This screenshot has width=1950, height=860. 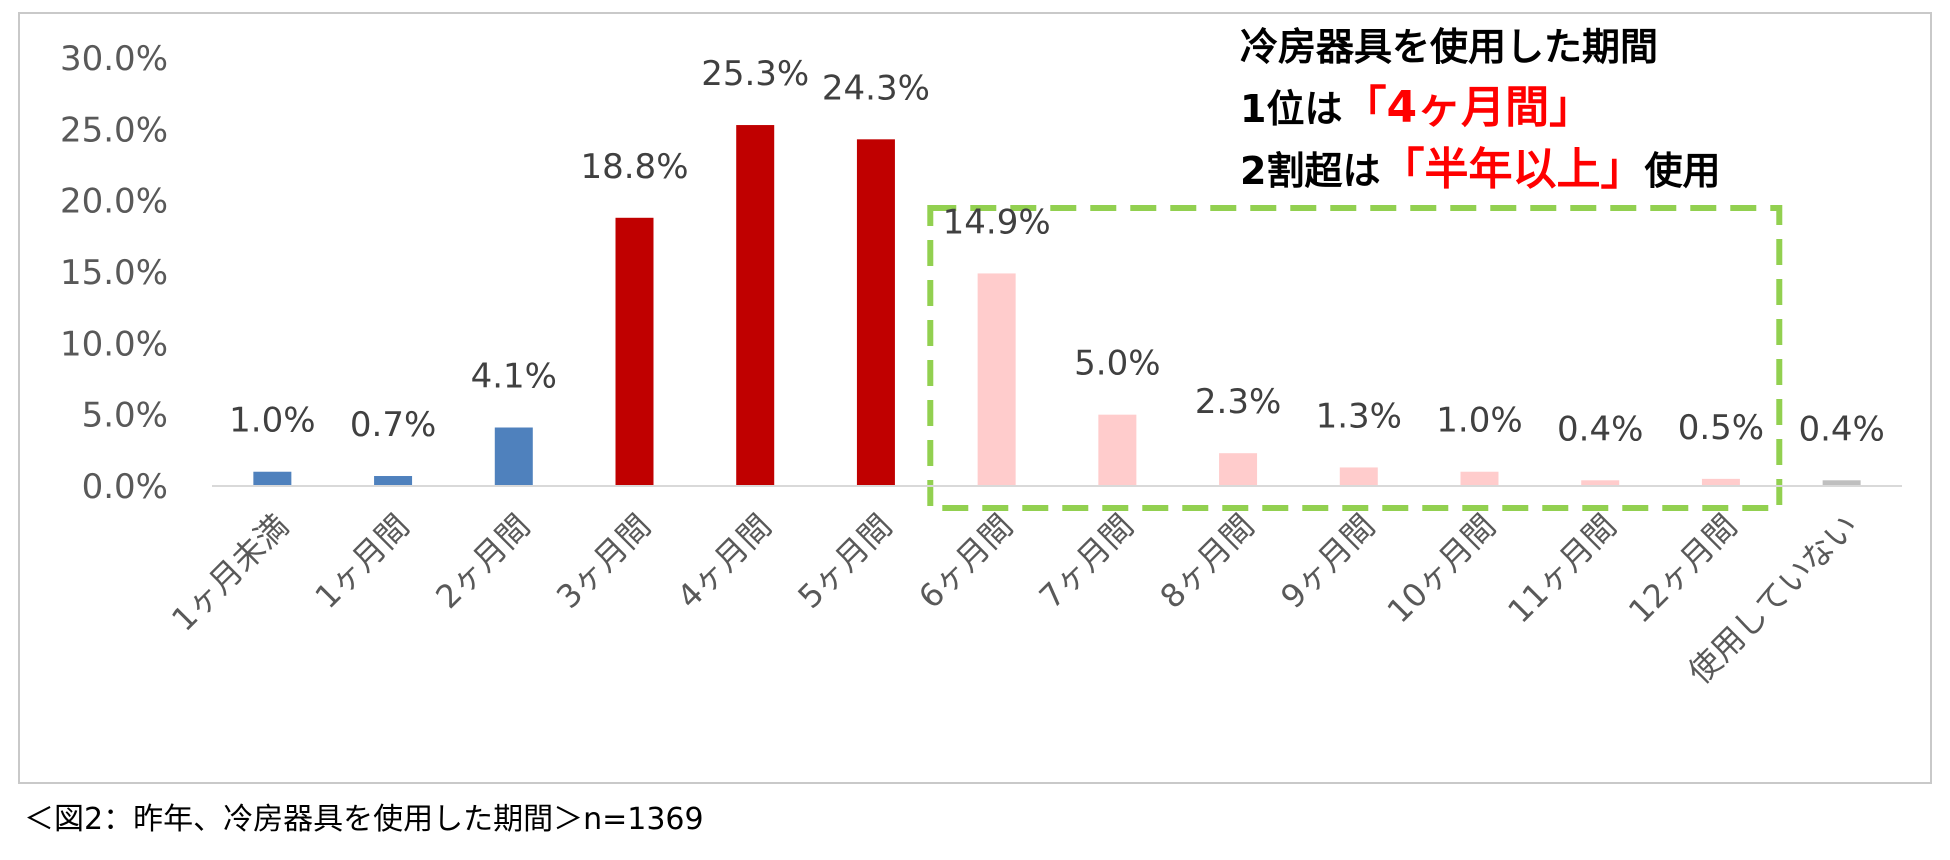 I want to click on annotation-line2: 1位は「4ヶ月間」, so click(x=1416, y=107).